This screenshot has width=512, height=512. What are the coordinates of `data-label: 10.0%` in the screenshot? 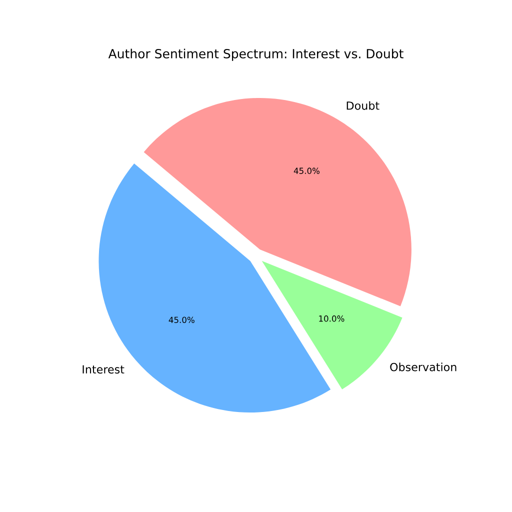 It's located at (331, 318).